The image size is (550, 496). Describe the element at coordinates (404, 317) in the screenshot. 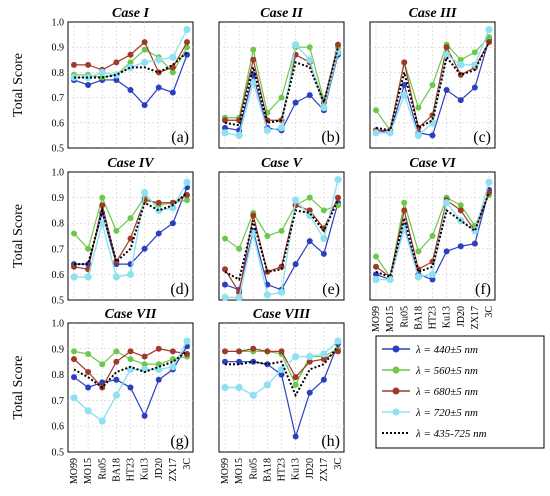

I see `x-tick-label: Ru05` at that location.